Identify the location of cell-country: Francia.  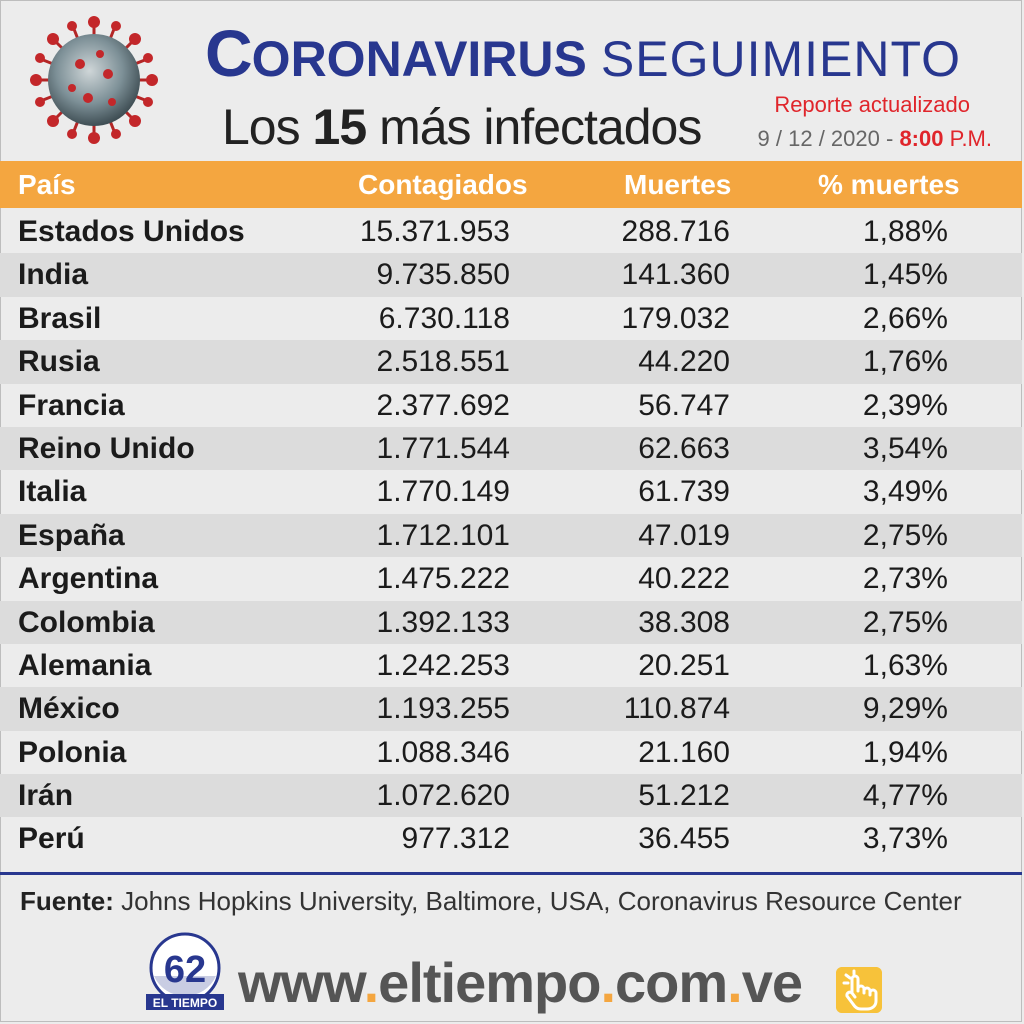
(71, 405).